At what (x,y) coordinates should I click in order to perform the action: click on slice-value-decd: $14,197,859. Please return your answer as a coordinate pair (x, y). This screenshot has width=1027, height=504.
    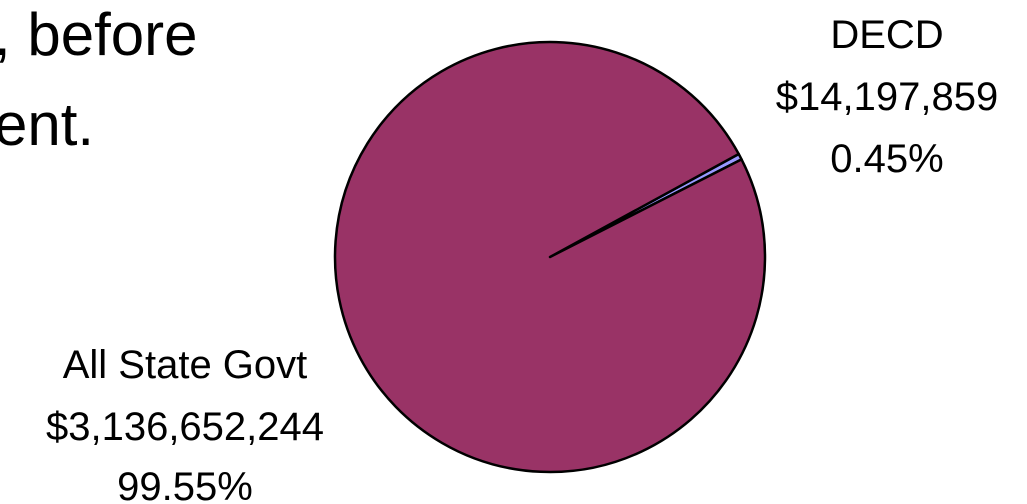
    Looking at the image, I should click on (887, 97).